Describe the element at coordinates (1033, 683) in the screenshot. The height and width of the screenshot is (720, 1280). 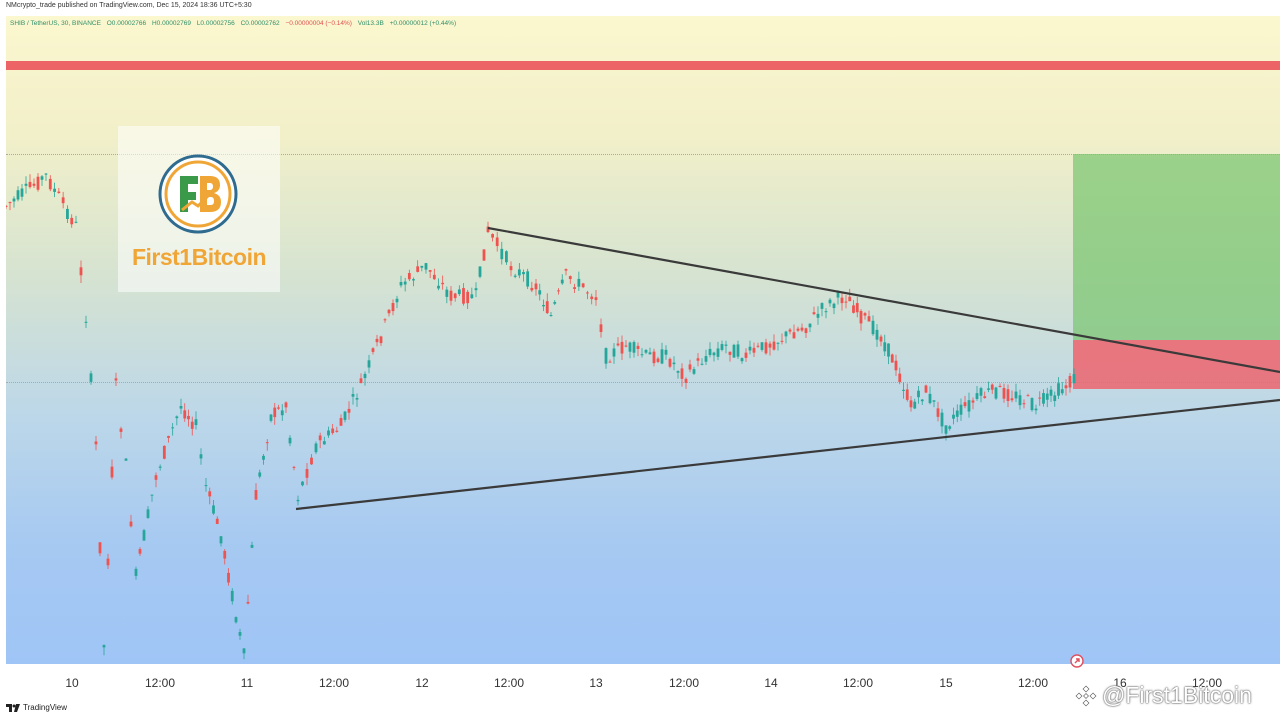
I see `time-tick: 12:00` at that location.